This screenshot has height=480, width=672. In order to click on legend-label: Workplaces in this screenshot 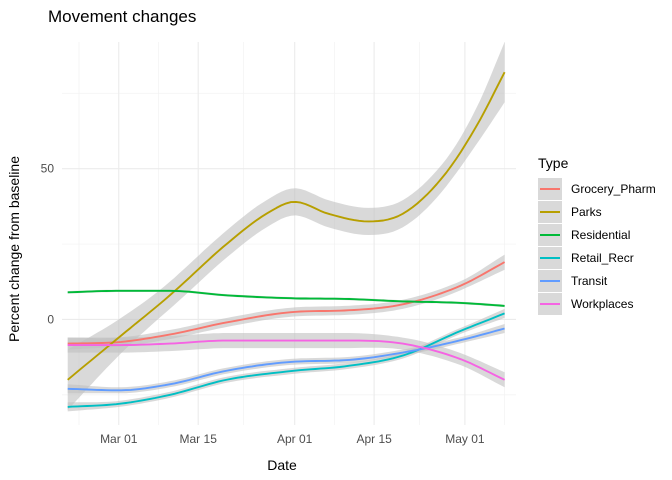, I will do `click(602, 304)`.